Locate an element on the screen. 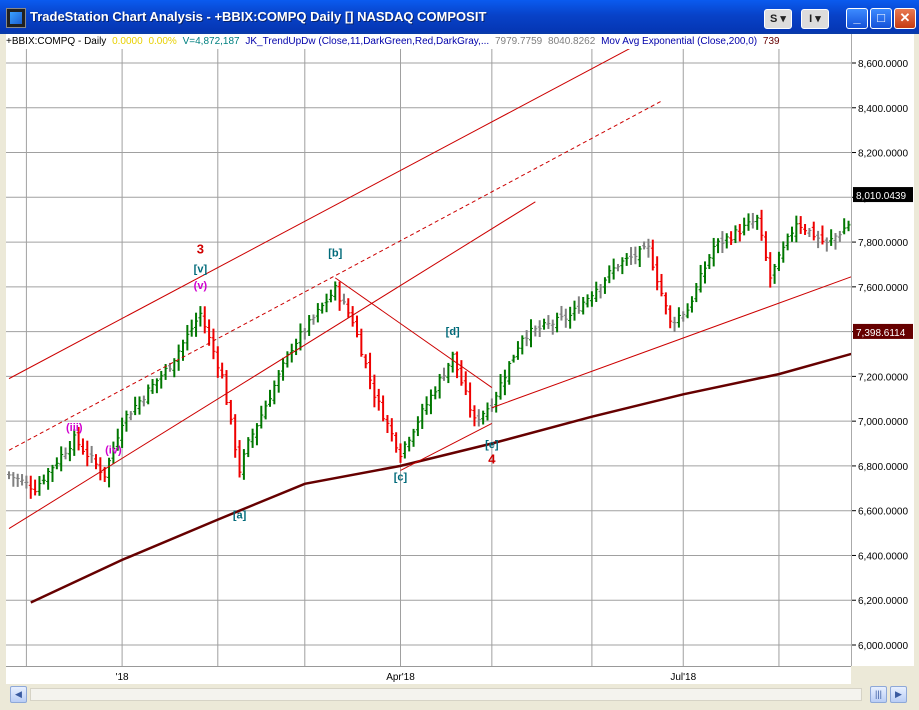  price-tick-label: 6,600.0000 is located at coordinates (883, 512).